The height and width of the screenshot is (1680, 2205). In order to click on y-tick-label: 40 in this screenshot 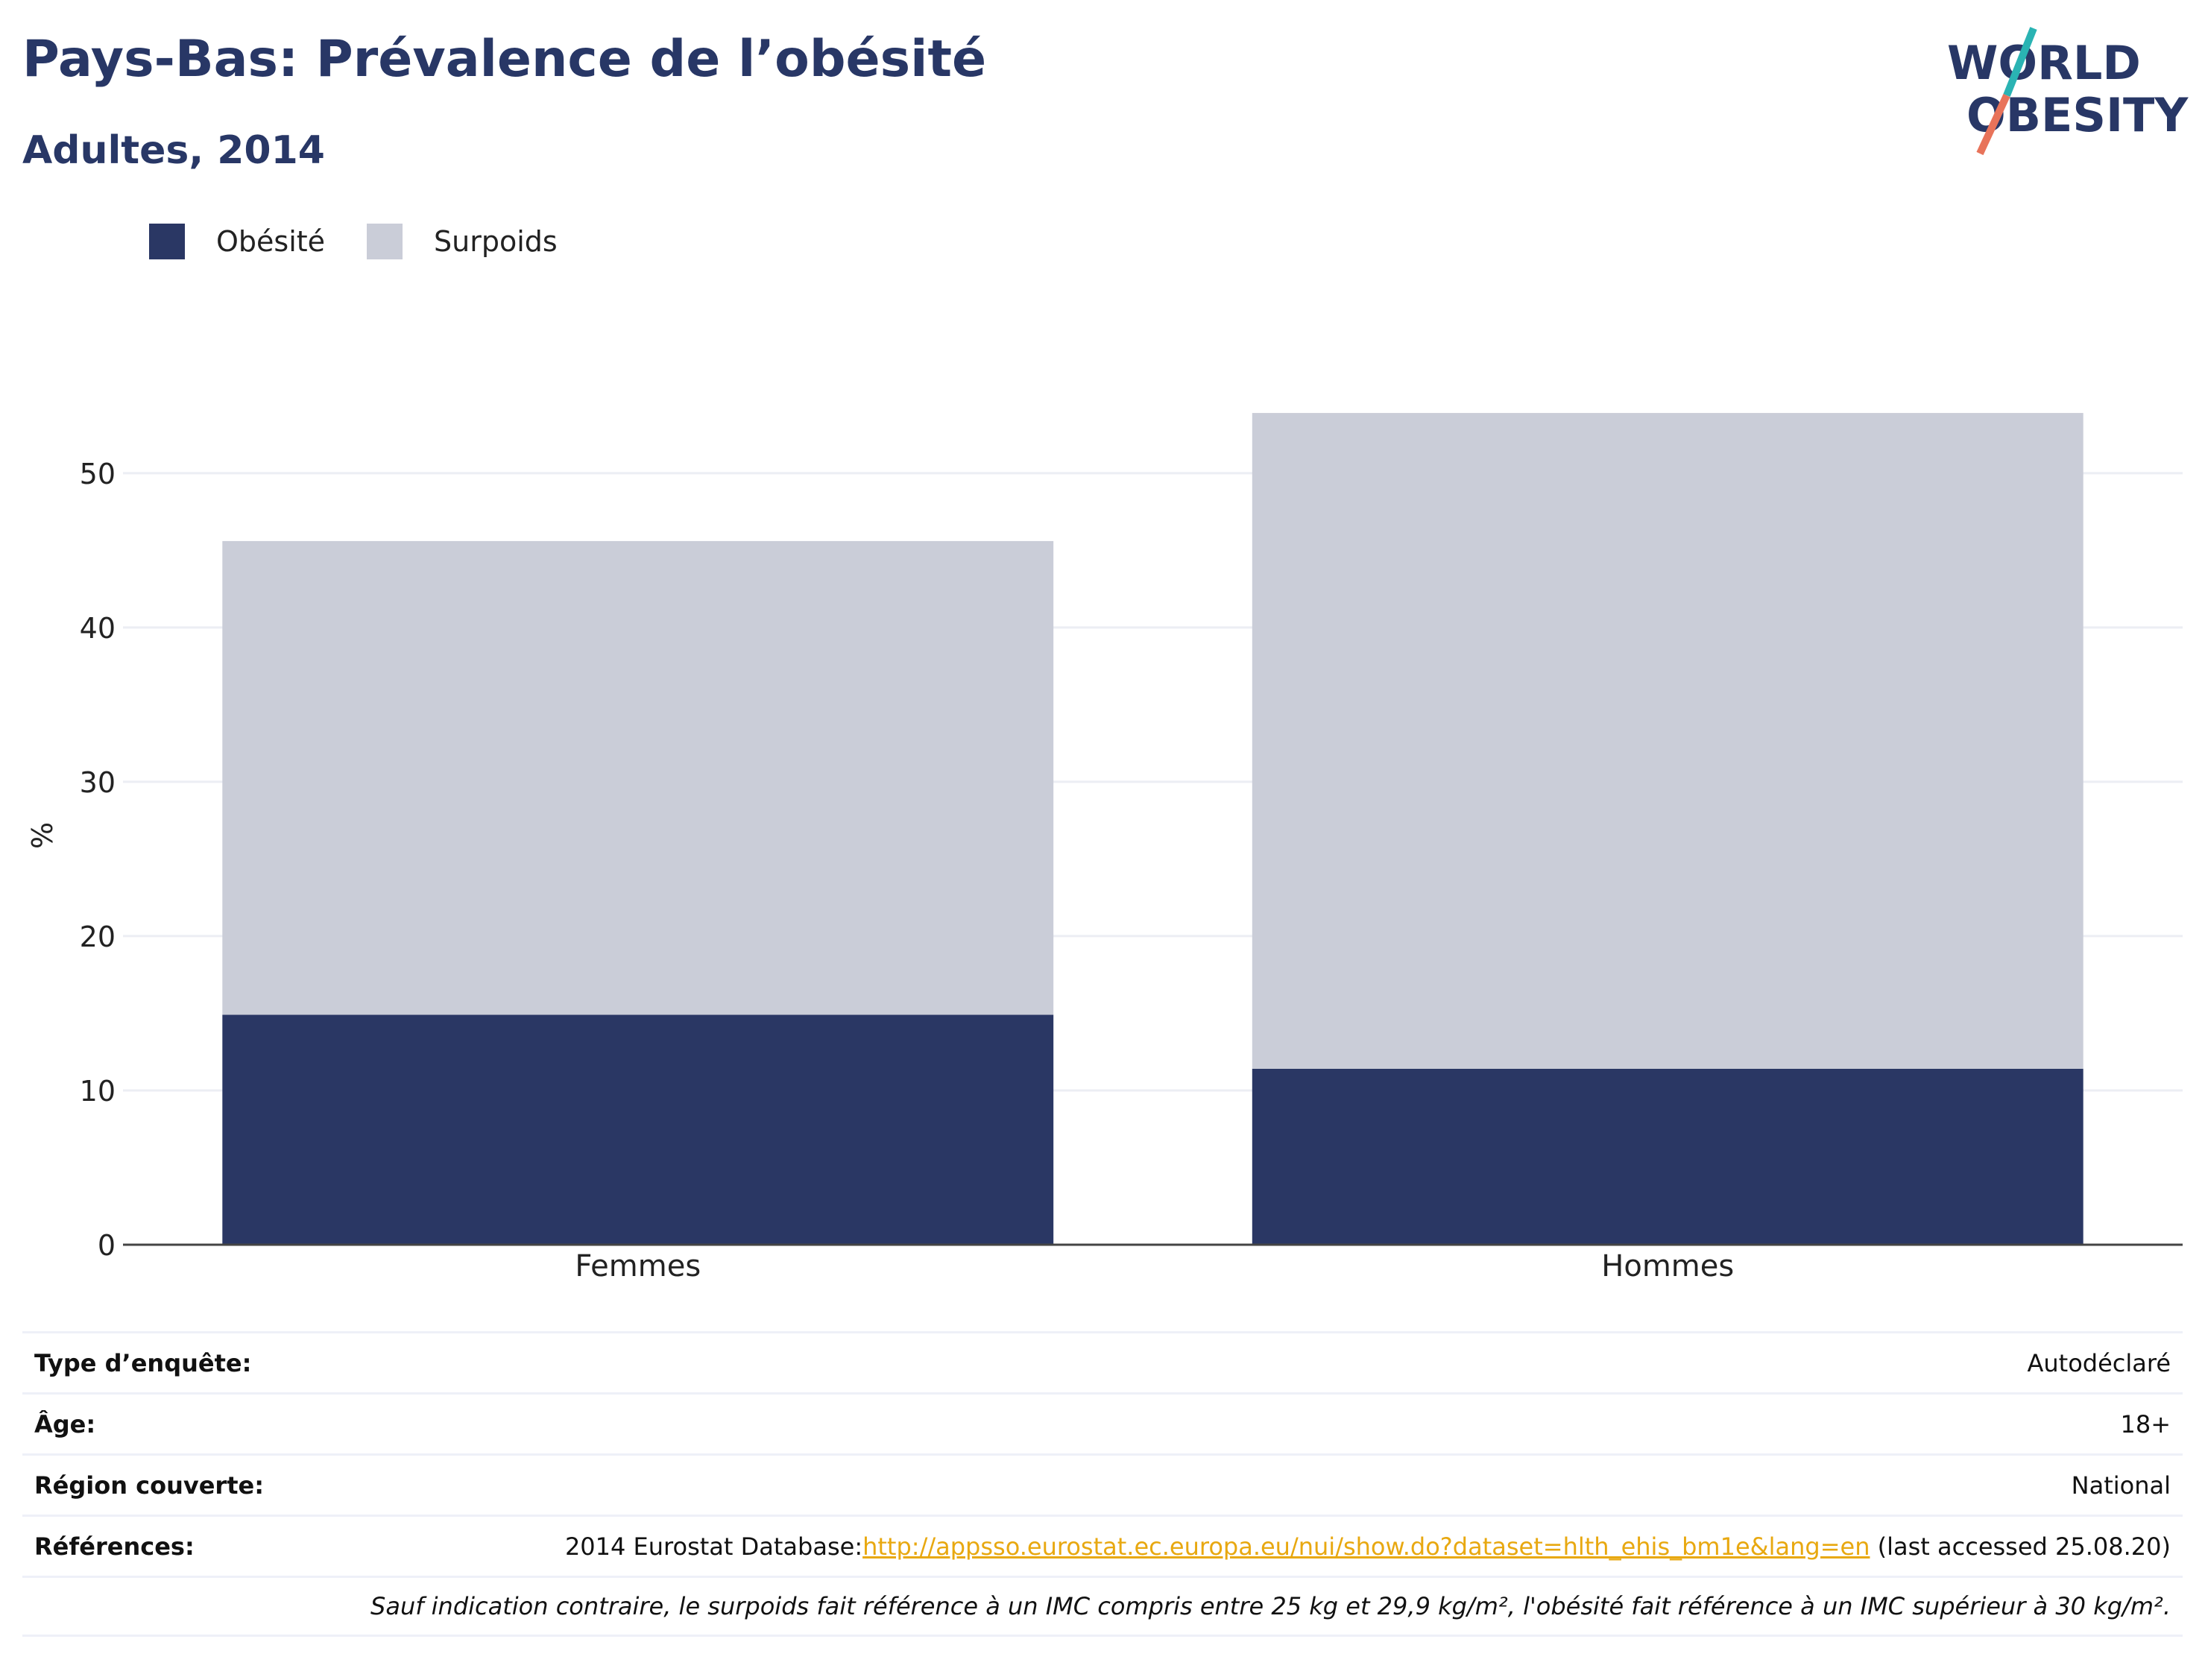, I will do `click(98, 628)`.